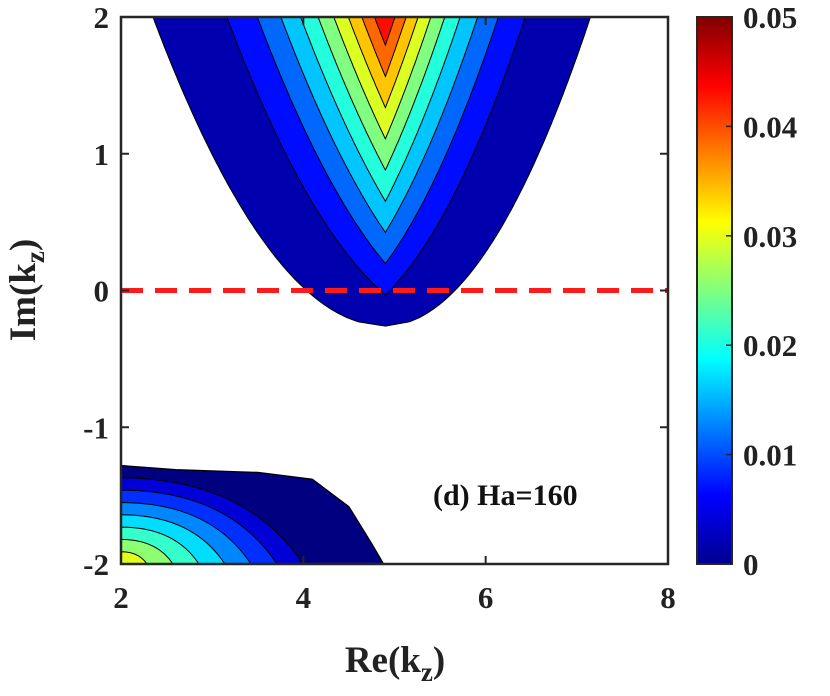  Describe the element at coordinates (729, 290) in the screenshot. I see `colorbar-ticks` at that location.